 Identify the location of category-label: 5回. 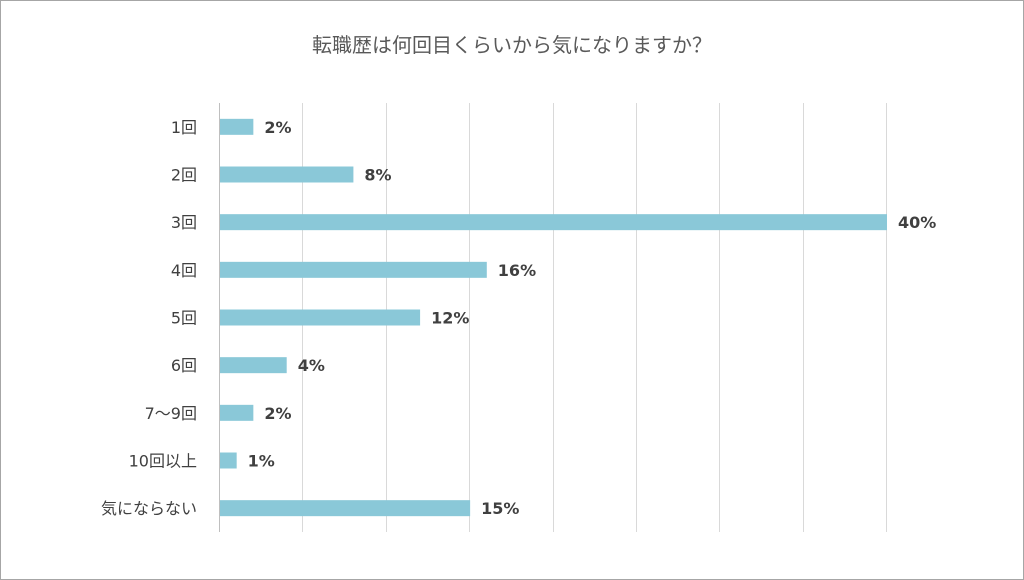
(184, 318).